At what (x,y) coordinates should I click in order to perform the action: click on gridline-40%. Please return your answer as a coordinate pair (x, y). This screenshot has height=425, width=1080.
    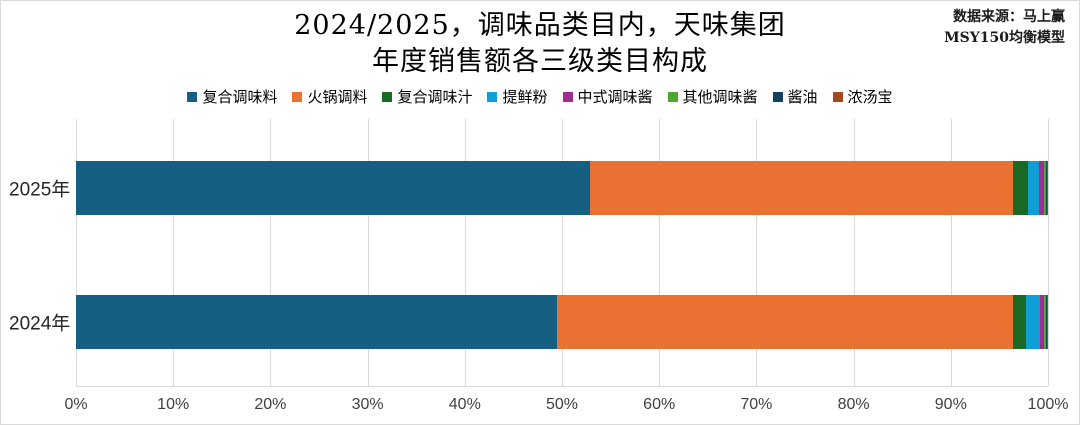
    Looking at the image, I should click on (465, 252).